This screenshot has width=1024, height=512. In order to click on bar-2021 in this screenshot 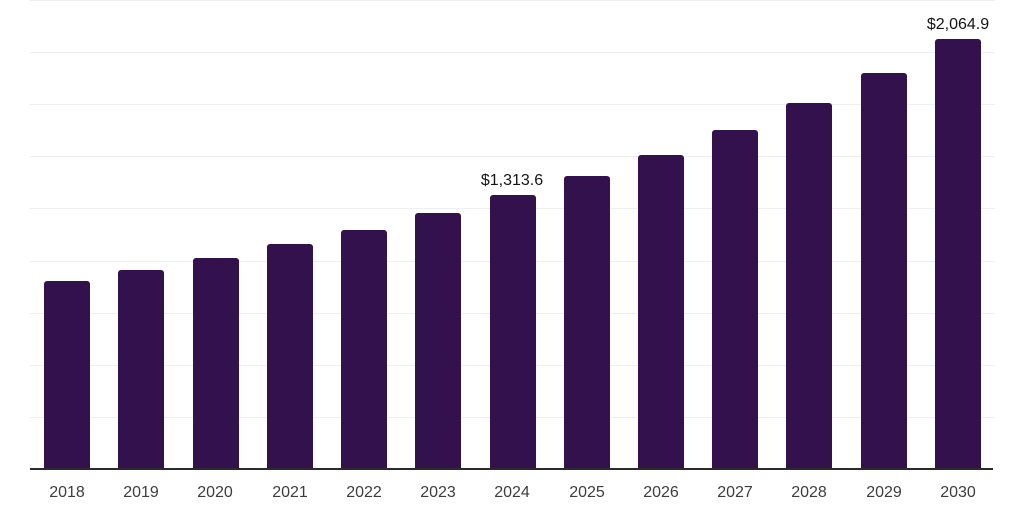, I will do `click(290, 356)`.